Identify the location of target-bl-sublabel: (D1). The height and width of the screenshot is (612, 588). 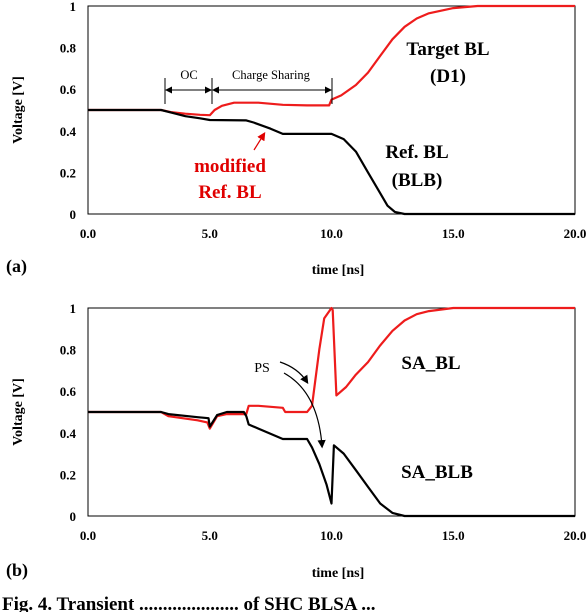
(448, 76).